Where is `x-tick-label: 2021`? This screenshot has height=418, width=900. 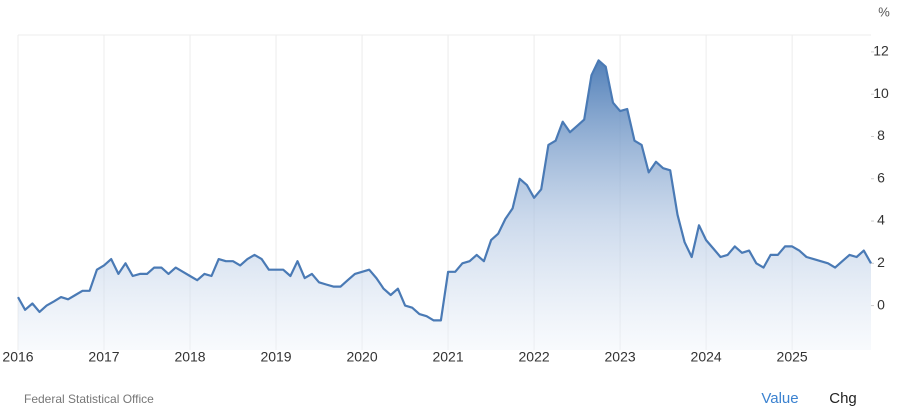
x-tick-label: 2021 is located at coordinates (447, 357).